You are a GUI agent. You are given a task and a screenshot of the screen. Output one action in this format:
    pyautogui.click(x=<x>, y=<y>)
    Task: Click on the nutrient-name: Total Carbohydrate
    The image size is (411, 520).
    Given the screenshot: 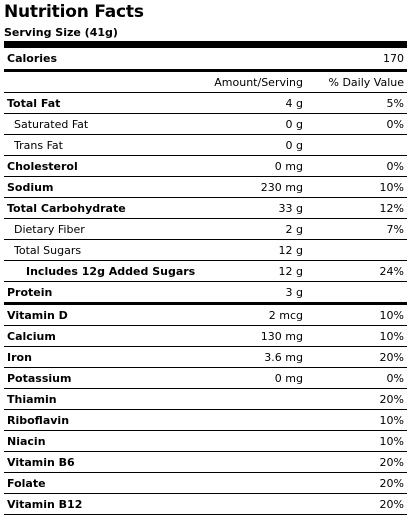 What is the action you would take?
    pyautogui.click(x=102, y=208)
    